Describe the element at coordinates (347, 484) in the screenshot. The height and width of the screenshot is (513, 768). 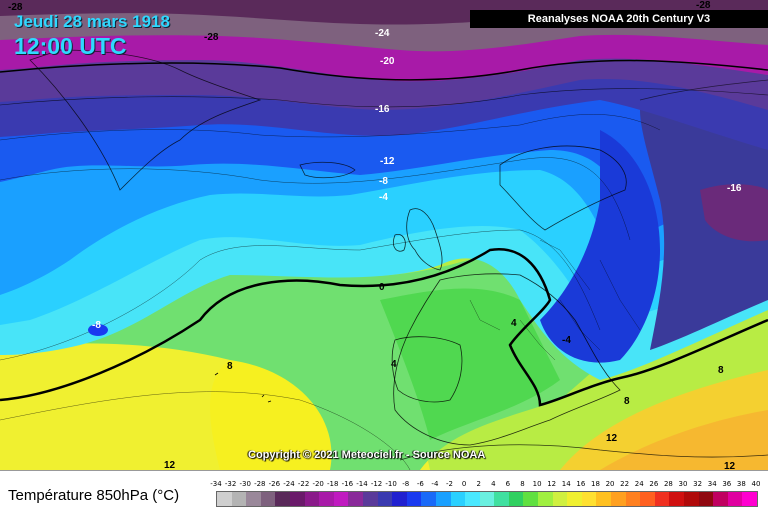
I see `legend-tick-label: -16` at that location.